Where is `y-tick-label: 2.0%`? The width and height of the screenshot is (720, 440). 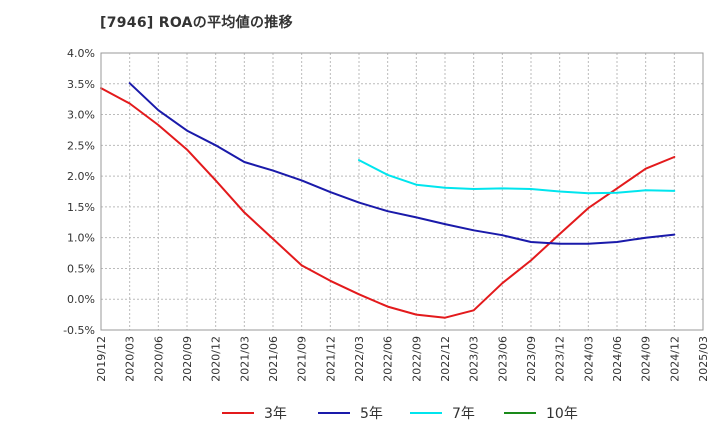
y-tick-label: 2.0% is located at coordinates (81, 176).